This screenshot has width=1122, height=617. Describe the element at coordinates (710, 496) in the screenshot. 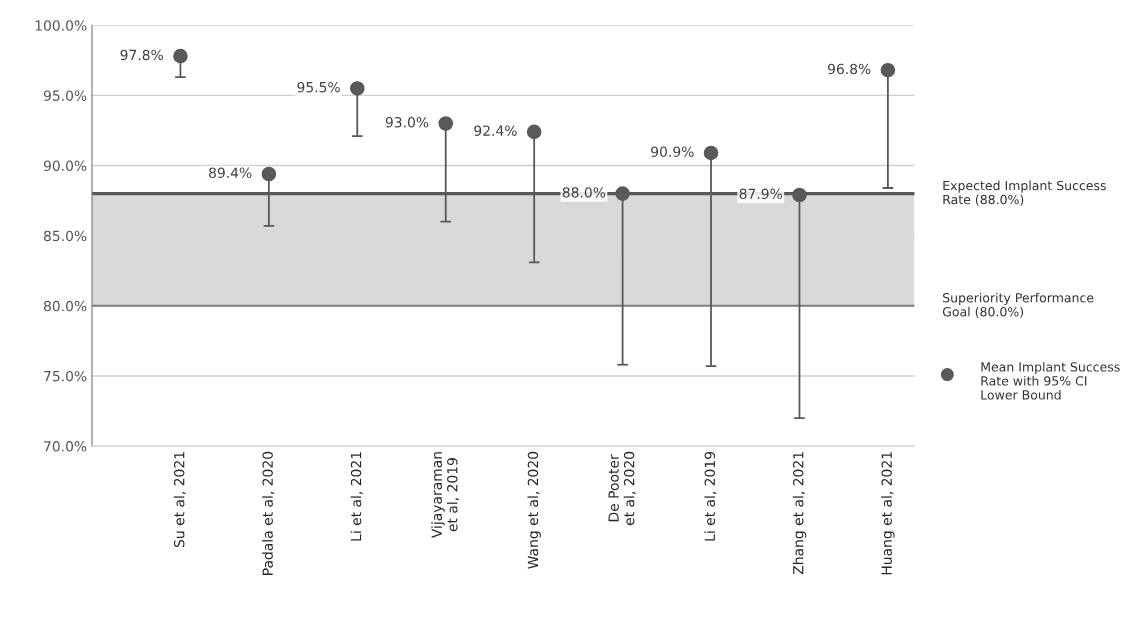

I see `x-tick-label: Li et al, 2019` at that location.